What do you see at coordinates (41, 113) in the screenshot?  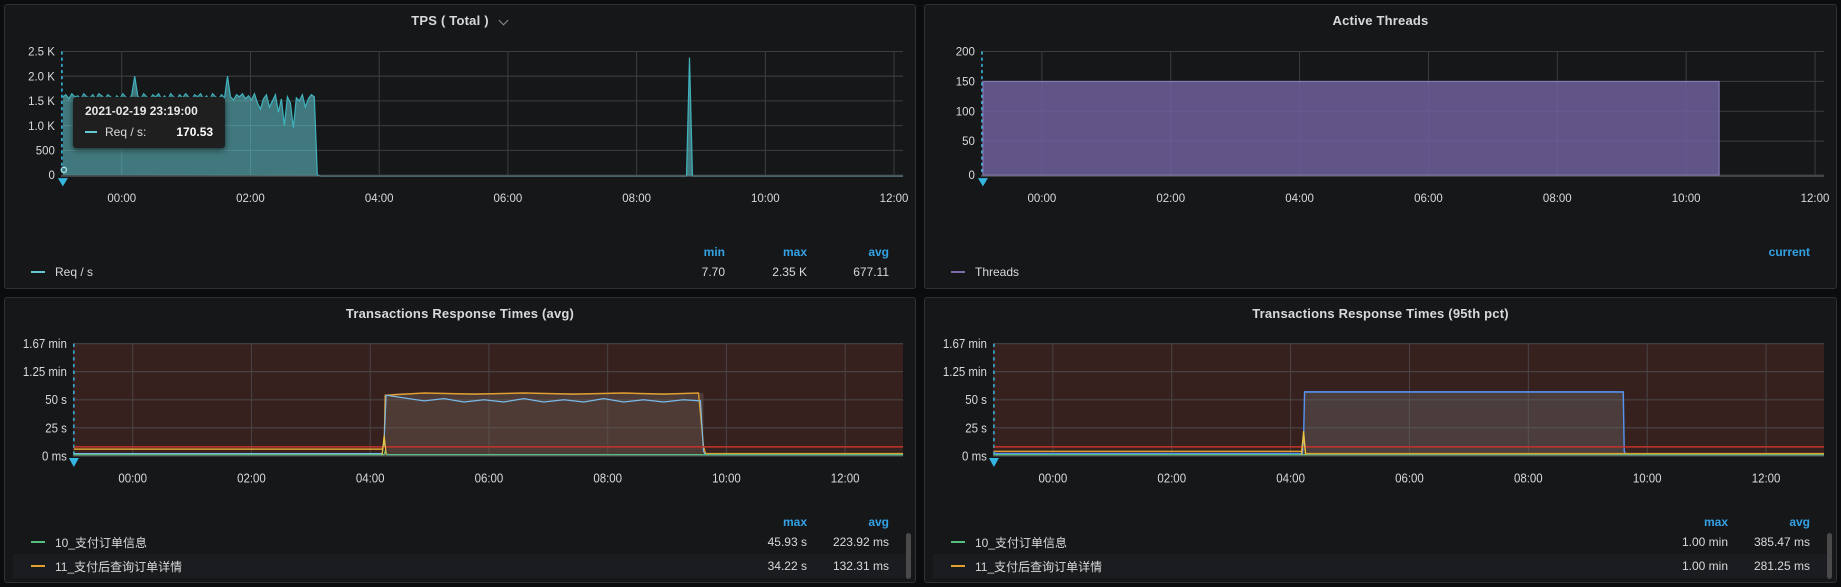 I see `y-axis-labels-tps: 2.5 K 2.0 K 1.5 K 1.0 K 500 0` at bounding box center [41, 113].